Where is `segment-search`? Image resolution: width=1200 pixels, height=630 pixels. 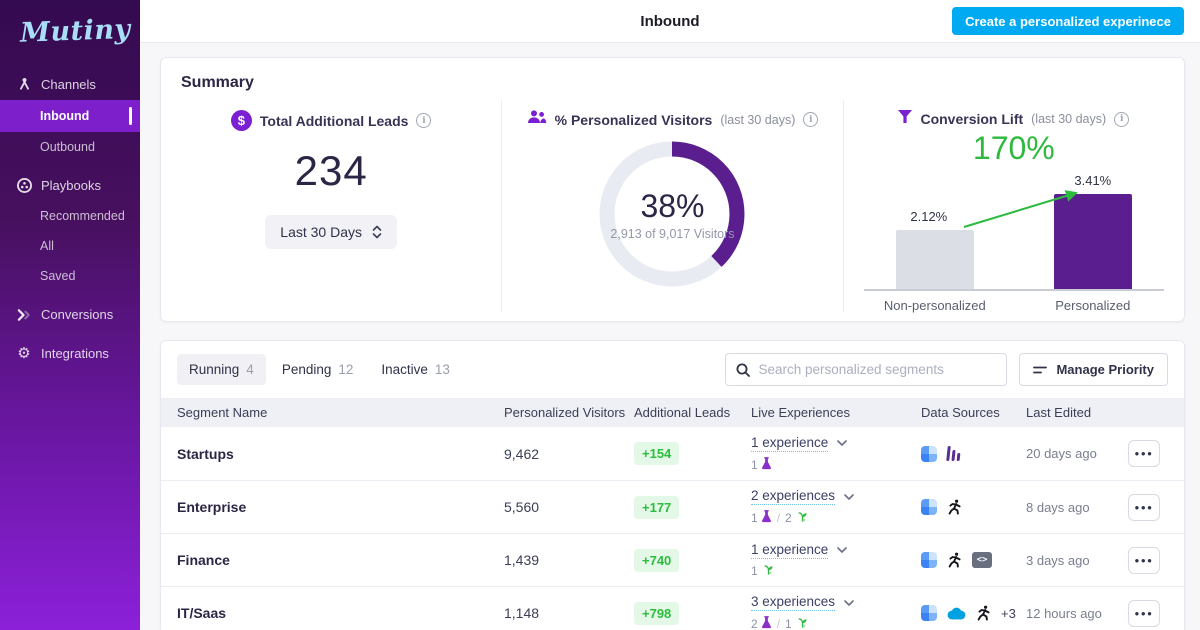
segment-search is located at coordinates (866, 369).